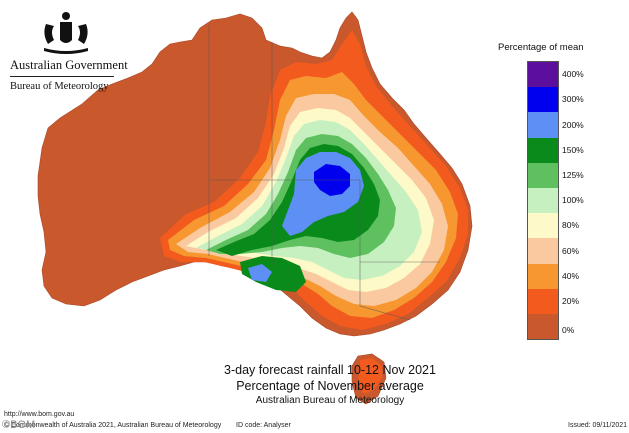  What do you see at coordinates (330, 400) in the screenshot?
I see `map-source: Australian Bureau of Meteorology` at bounding box center [330, 400].